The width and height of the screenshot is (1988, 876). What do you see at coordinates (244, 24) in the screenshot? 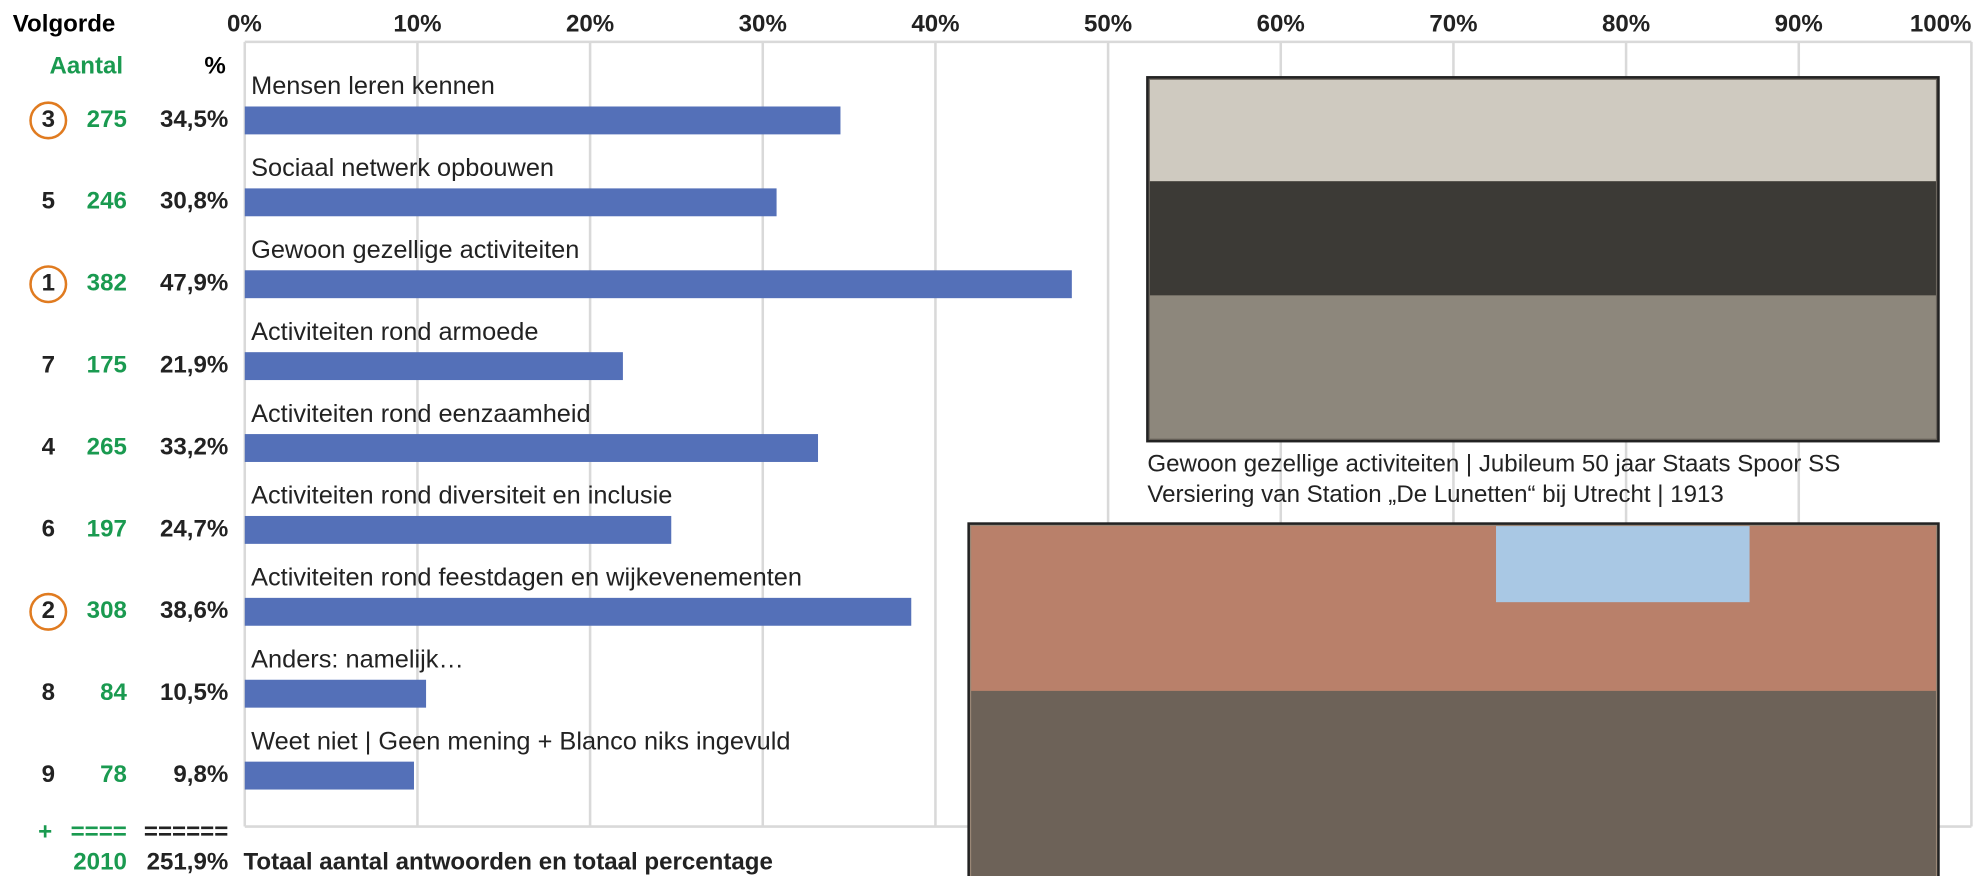
I see `x-tick-label: 0%` at bounding box center [244, 24].